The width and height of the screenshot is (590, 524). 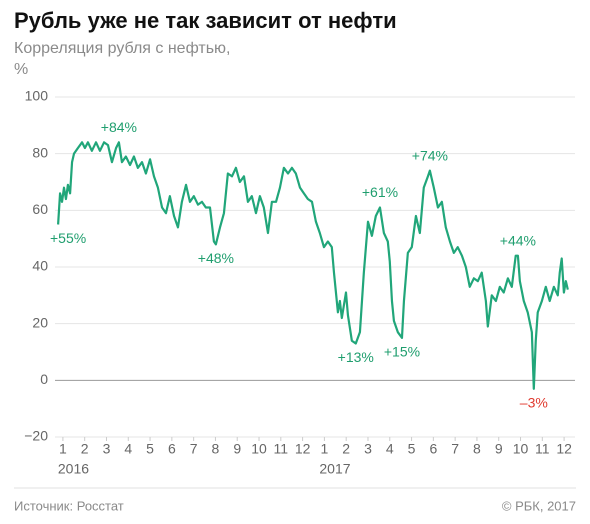 I want to click on y-tick-label: 40, so click(x=40, y=266).